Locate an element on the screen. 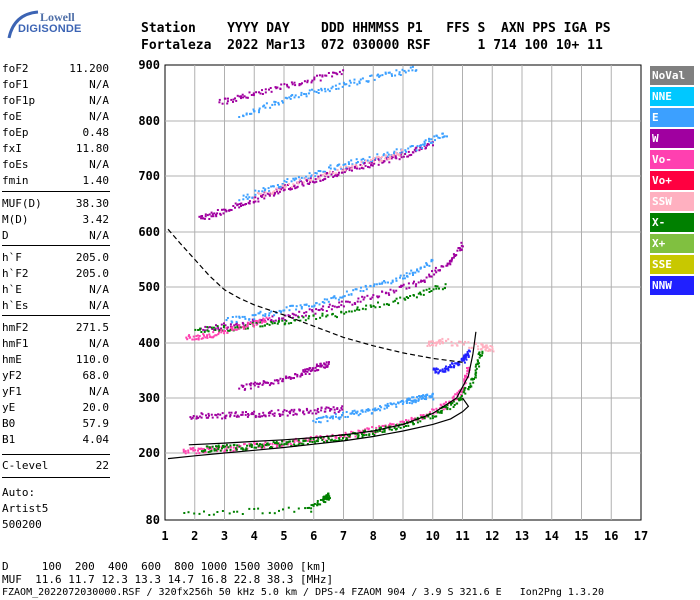 The image size is (700, 600). x-tick-label: 12 is located at coordinates (492, 536).